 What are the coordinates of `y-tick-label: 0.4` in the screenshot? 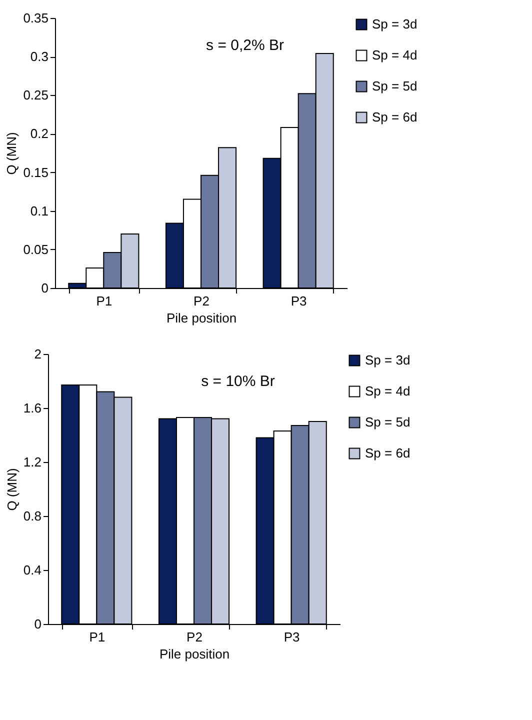 It's located at (32, 570).